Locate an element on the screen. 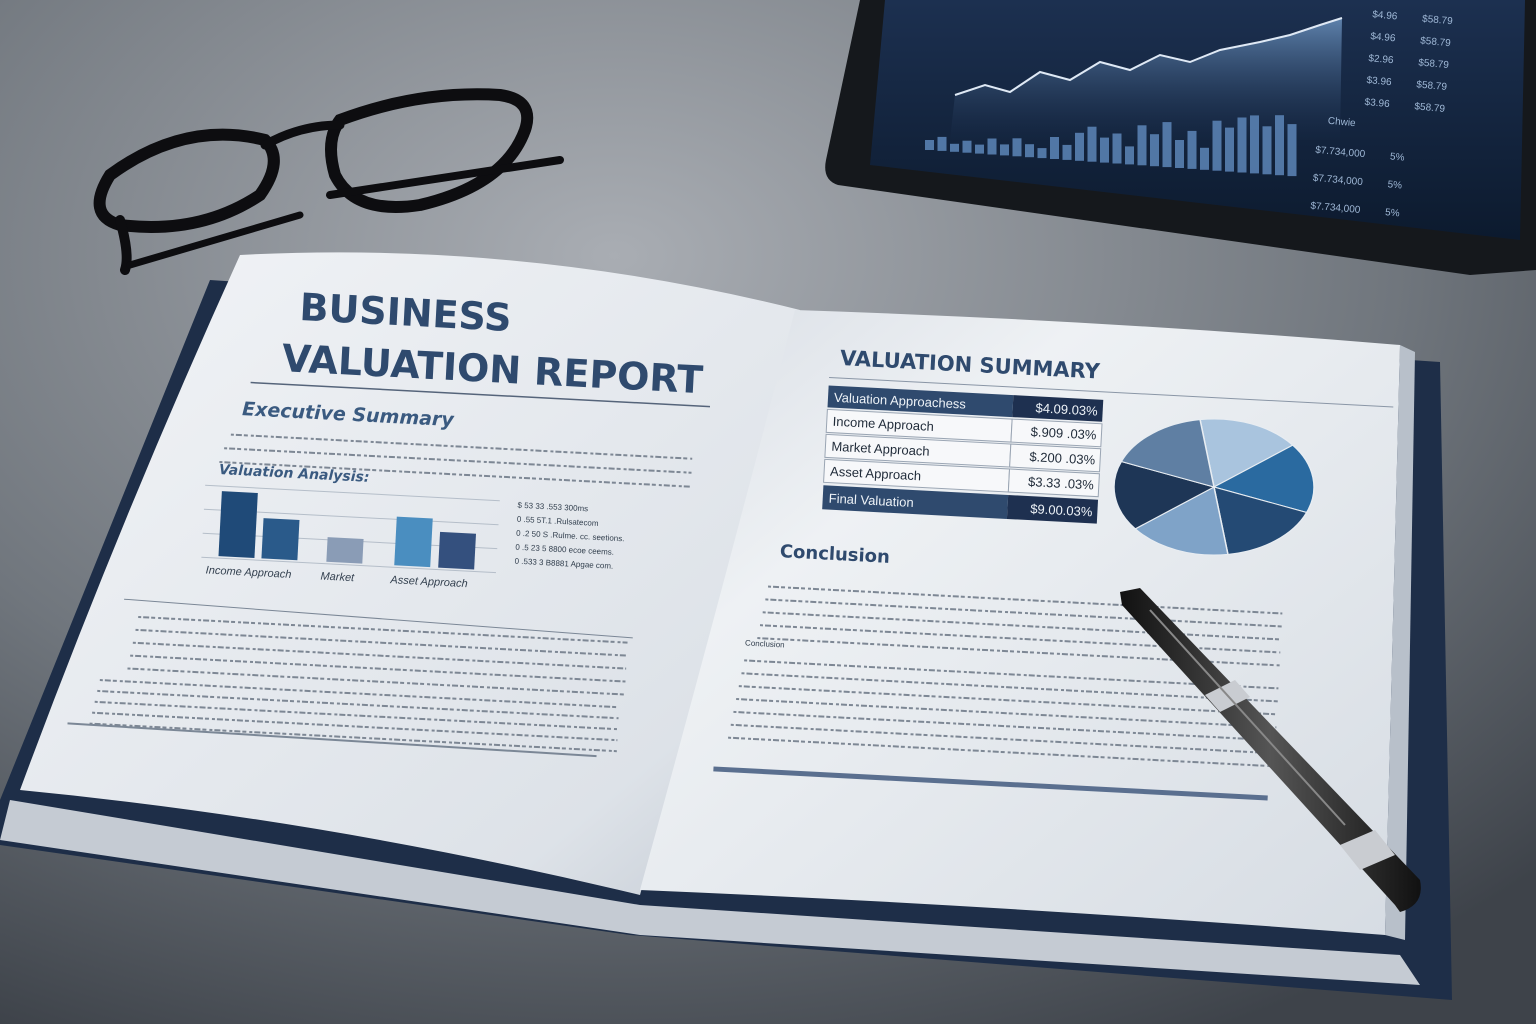 The width and height of the screenshot is (1536, 1024). table-row-label: Market Approach is located at coordinates (880, 449).